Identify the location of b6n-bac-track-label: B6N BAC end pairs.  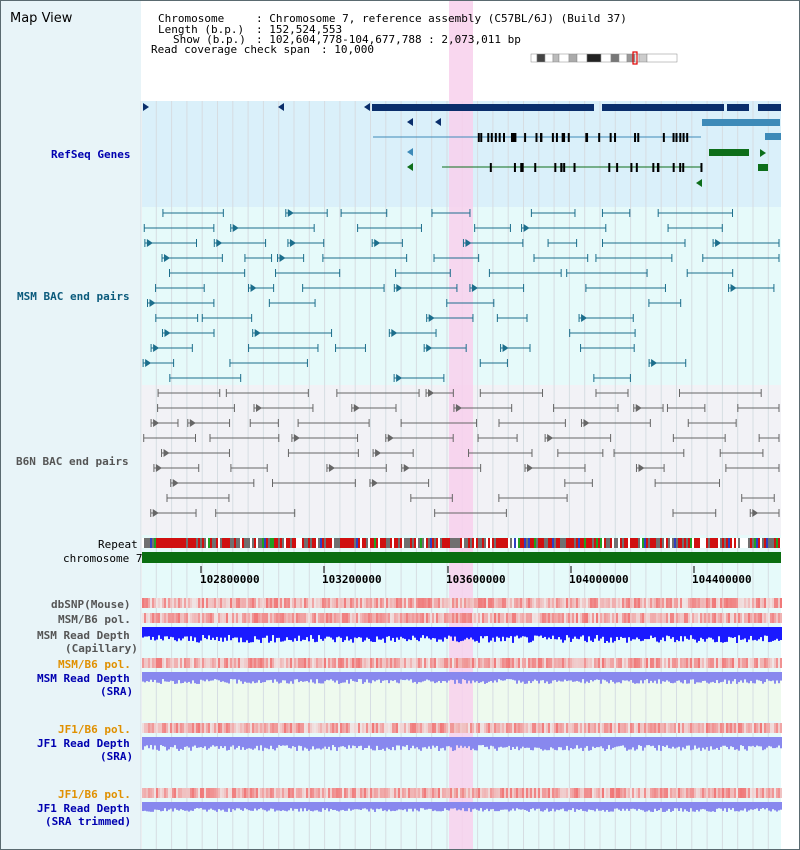
(72, 461).